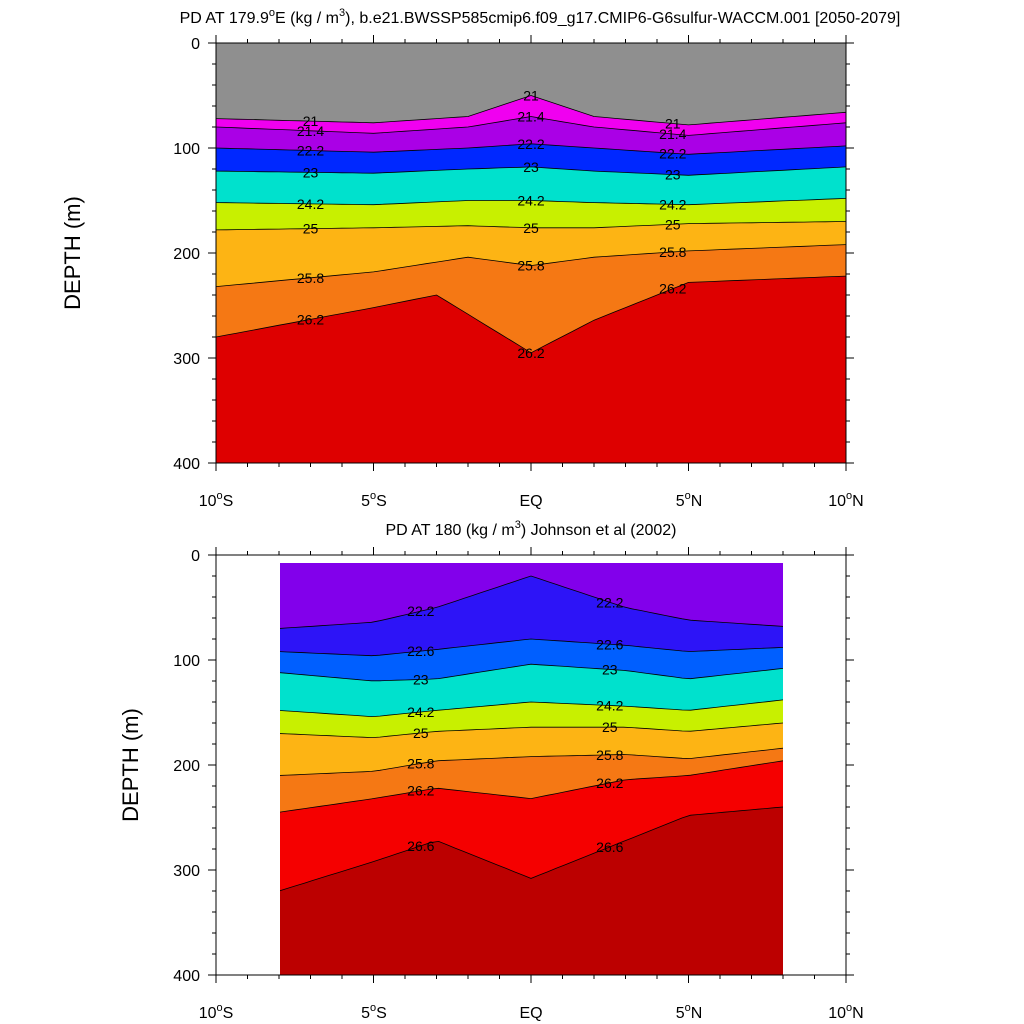 Image resolution: width=1024 pixels, height=1024 pixels. What do you see at coordinates (195, 44) in the screenshot?
I see `top-ytick-label: 0` at bounding box center [195, 44].